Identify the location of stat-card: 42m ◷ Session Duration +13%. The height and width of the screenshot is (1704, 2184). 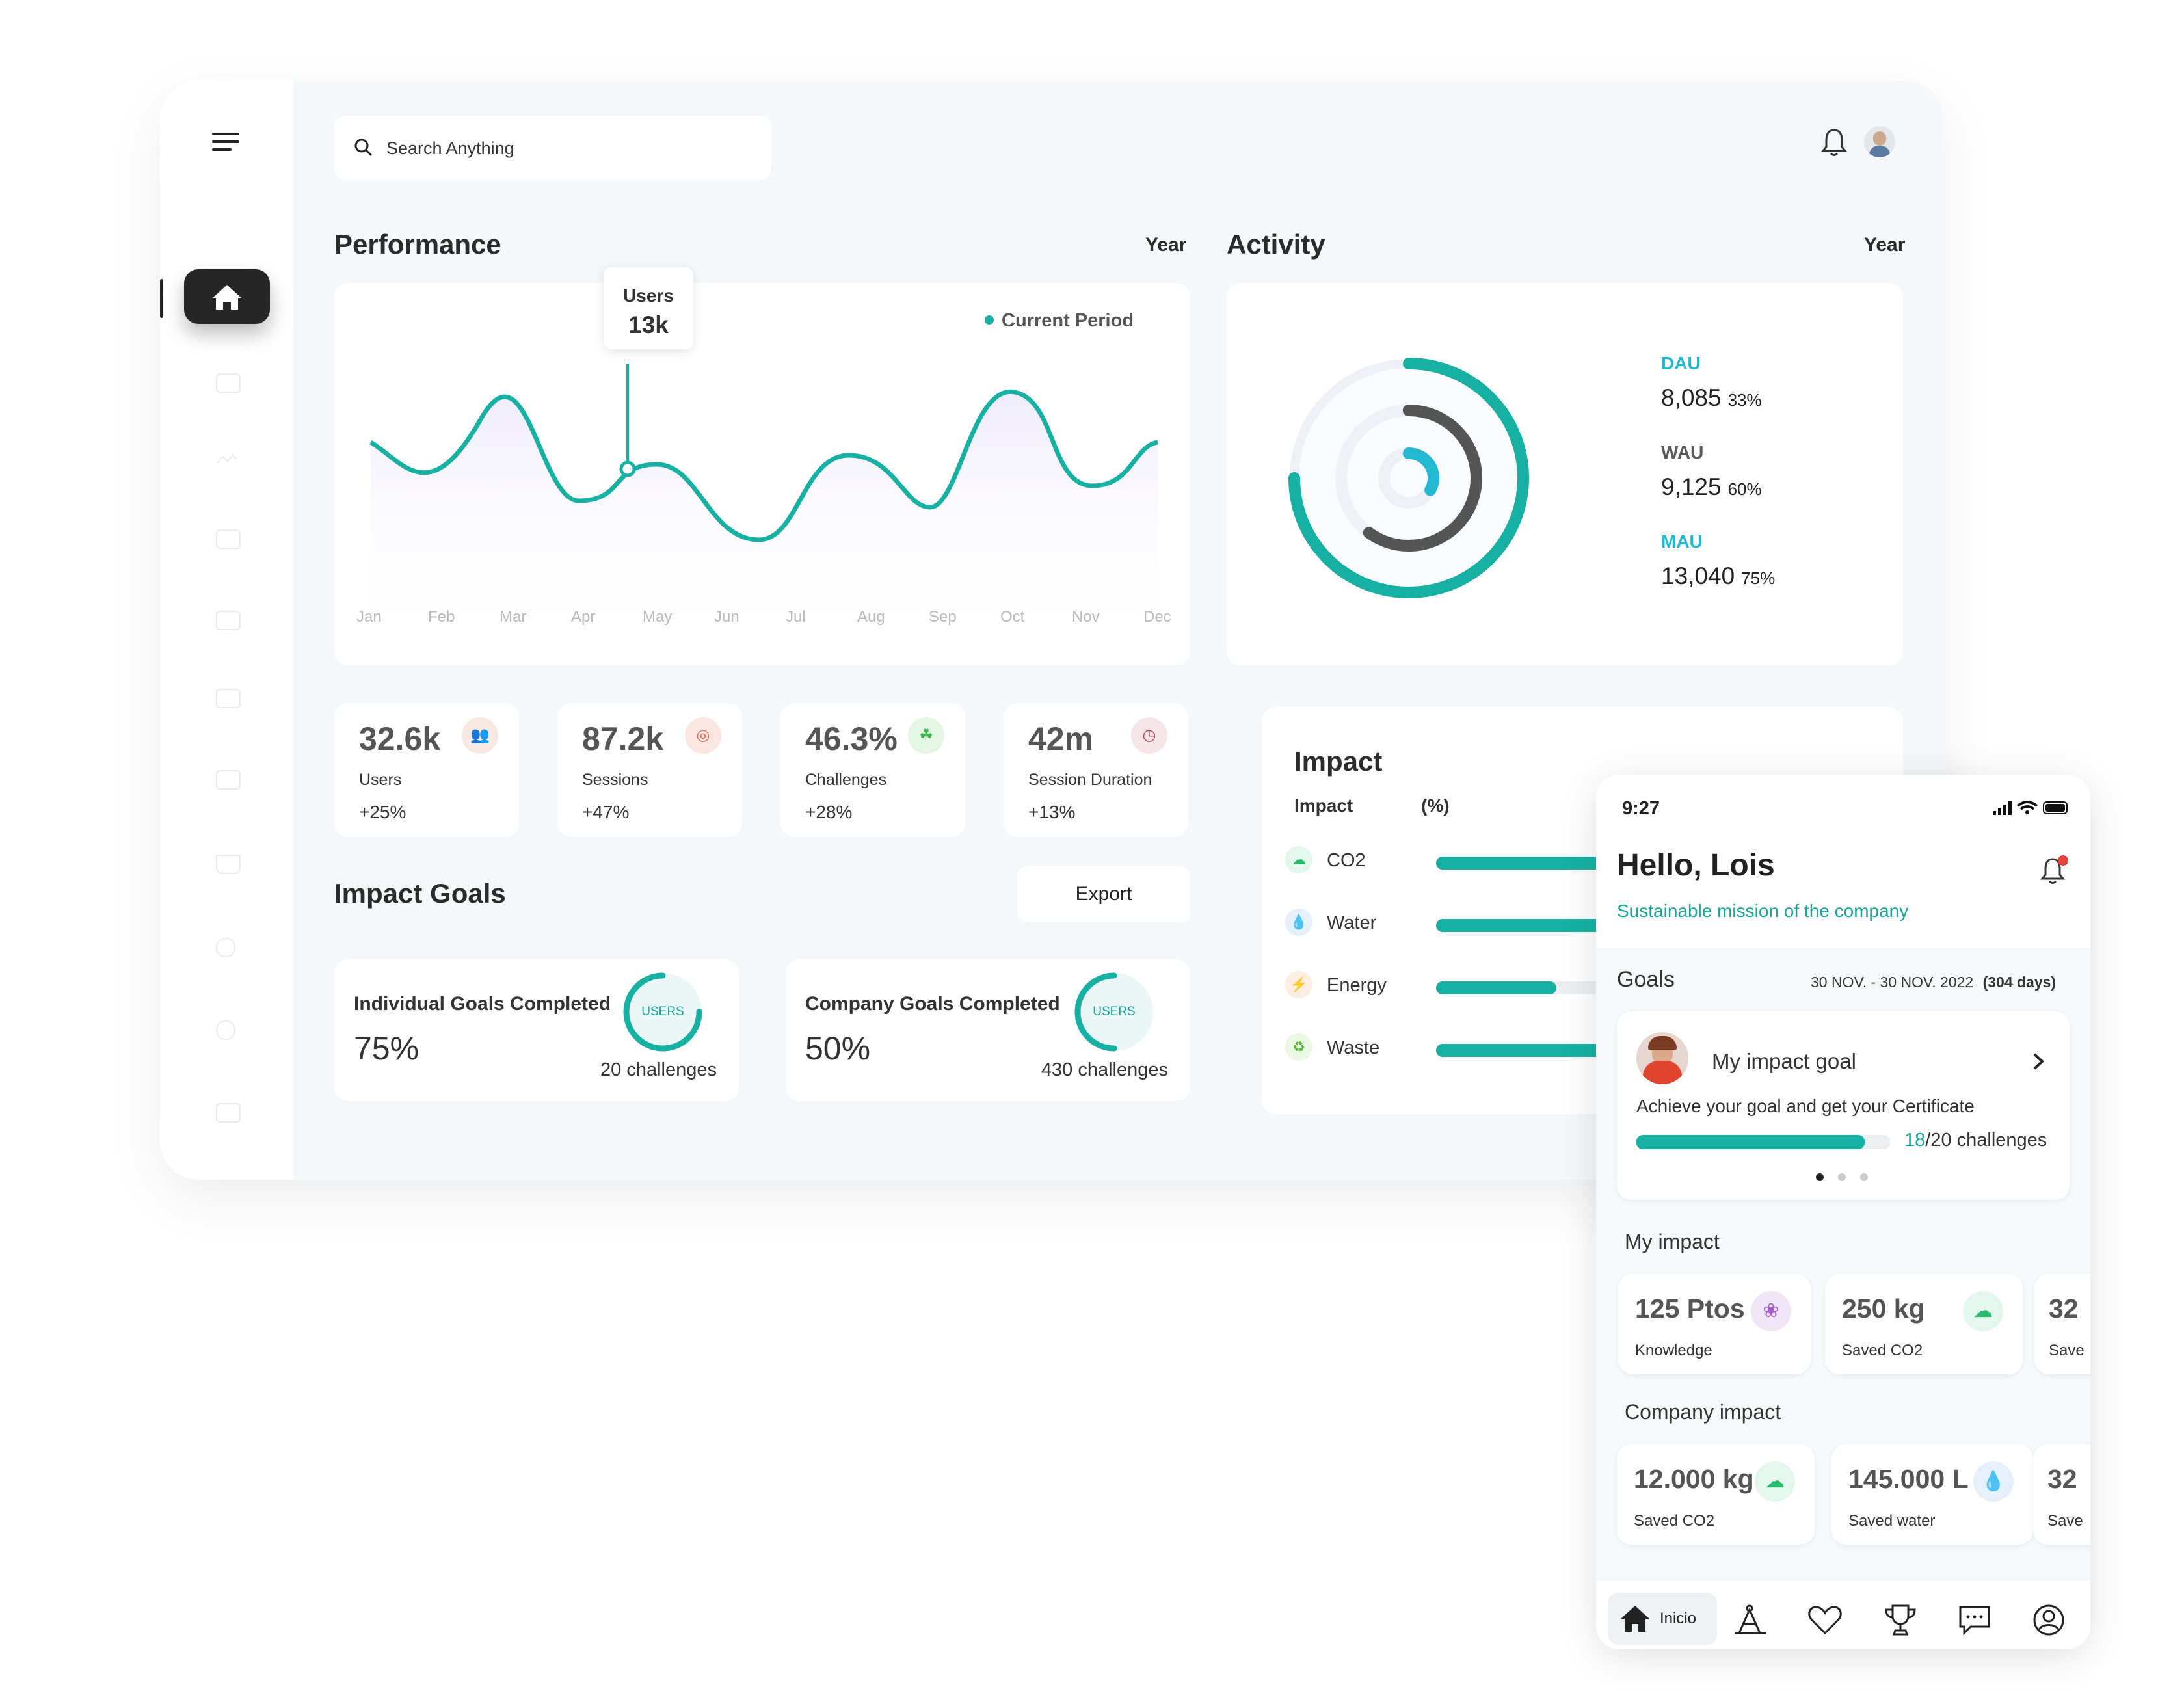
(1096, 770).